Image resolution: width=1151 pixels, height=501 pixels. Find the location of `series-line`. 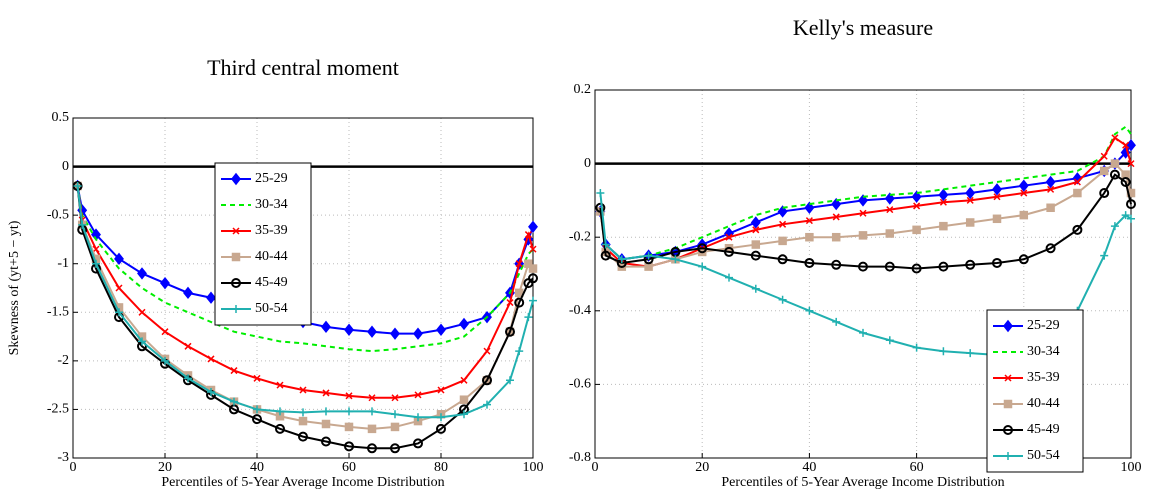

series-line is located at coordinates (865, 215).